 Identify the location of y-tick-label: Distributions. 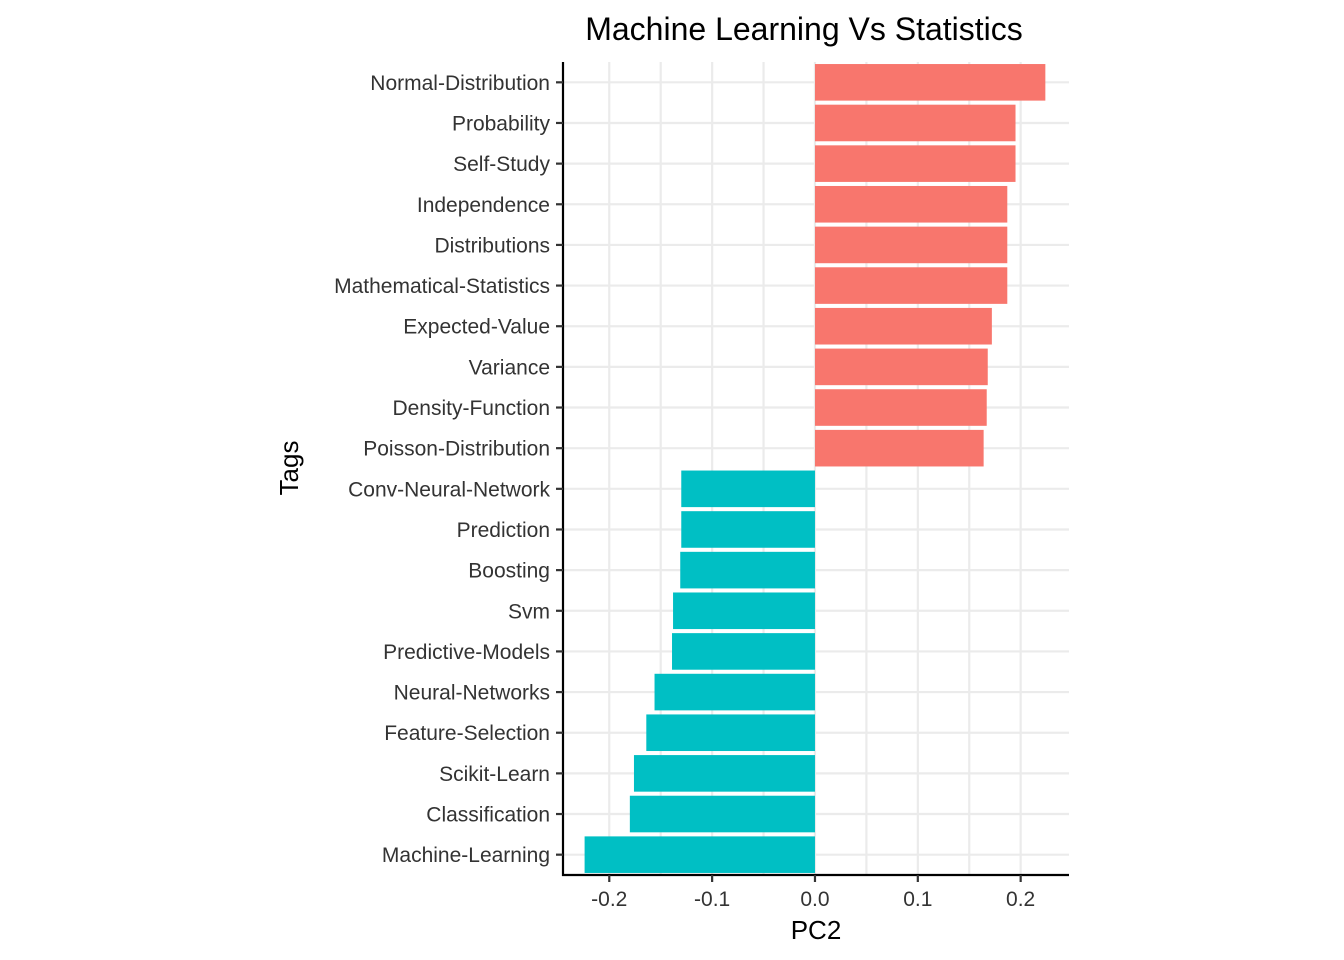
(492, 245).